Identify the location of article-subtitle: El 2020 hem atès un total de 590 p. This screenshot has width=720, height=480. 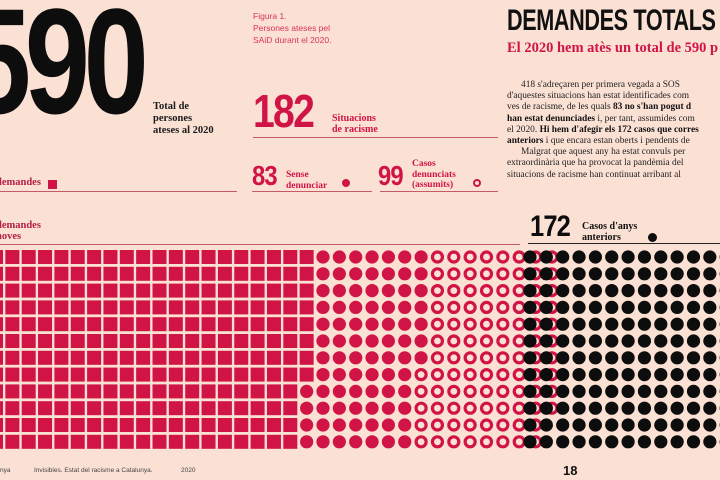
(613, 48).